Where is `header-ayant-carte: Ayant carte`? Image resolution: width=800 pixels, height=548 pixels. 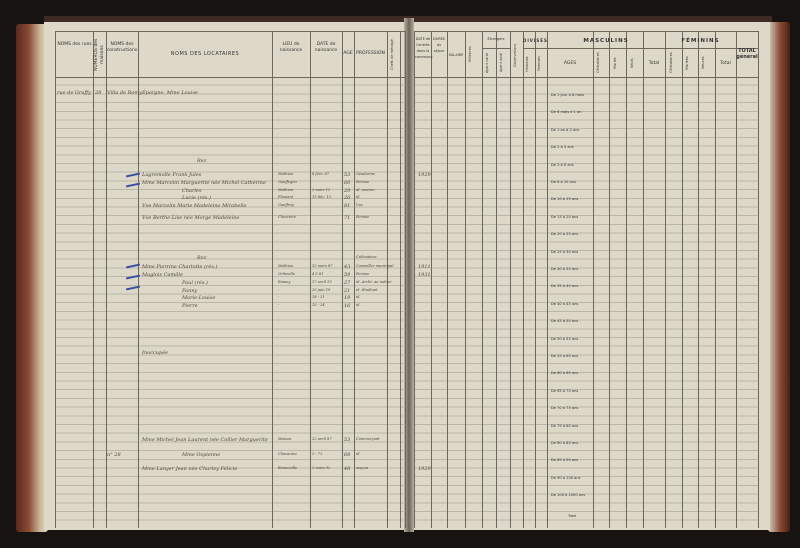
header-ayant-carte: Ayant carte is located at coordinates (487, 63).